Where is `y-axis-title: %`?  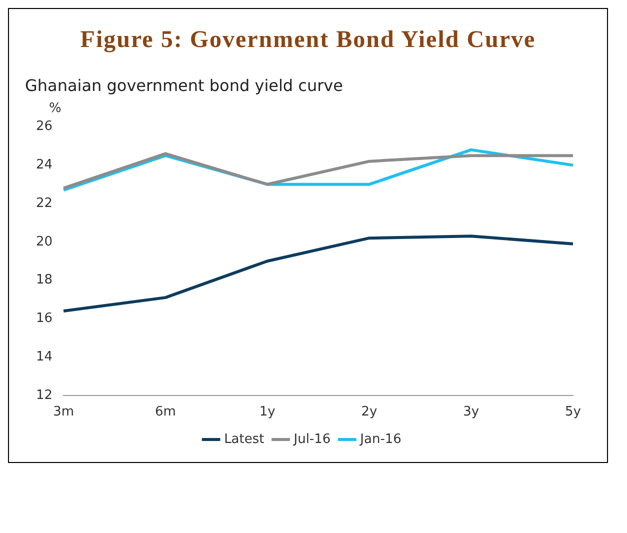
y-axis-title: % is located at coordinates (55, 108).